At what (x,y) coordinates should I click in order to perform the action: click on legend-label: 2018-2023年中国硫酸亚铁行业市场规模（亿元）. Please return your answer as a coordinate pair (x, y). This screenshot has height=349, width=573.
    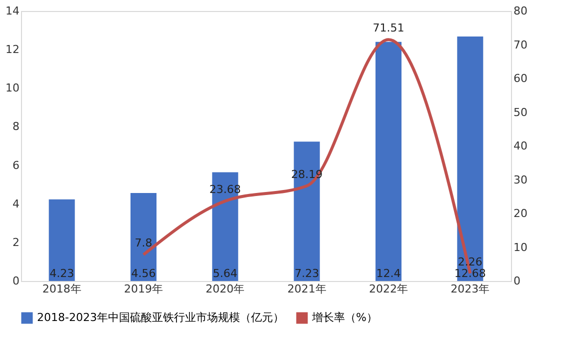
    Looking at the image, I should click on (160, 317).